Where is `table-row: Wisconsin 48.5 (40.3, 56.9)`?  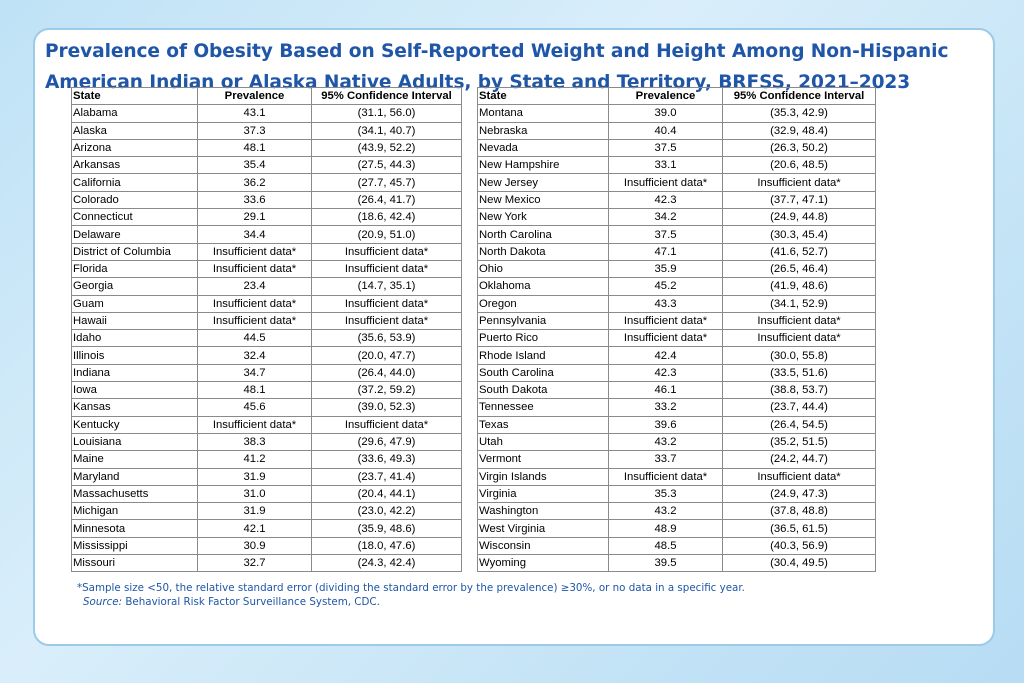 table-row: Wisconsin 48.5 (40.3, 56.9) is located at coordinates (676, 546).